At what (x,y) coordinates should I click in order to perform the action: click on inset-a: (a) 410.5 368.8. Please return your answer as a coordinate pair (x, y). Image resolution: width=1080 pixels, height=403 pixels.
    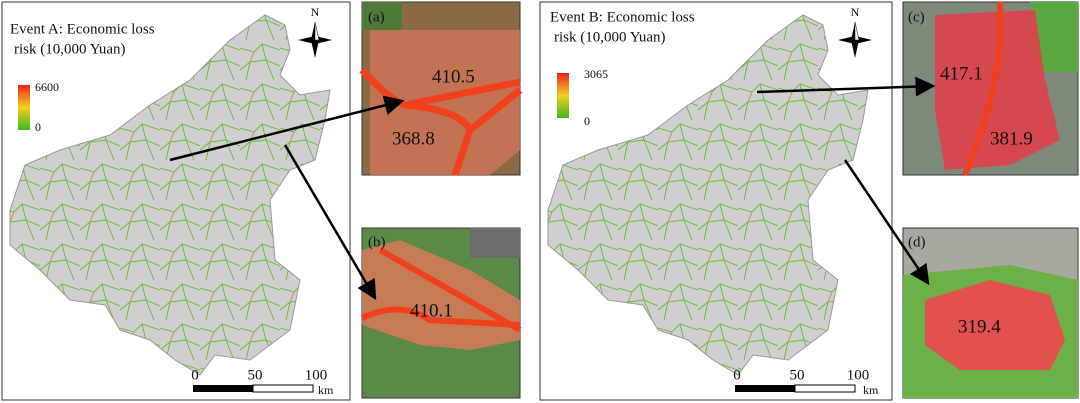
    Looking at the image, I should click on (441, 89).